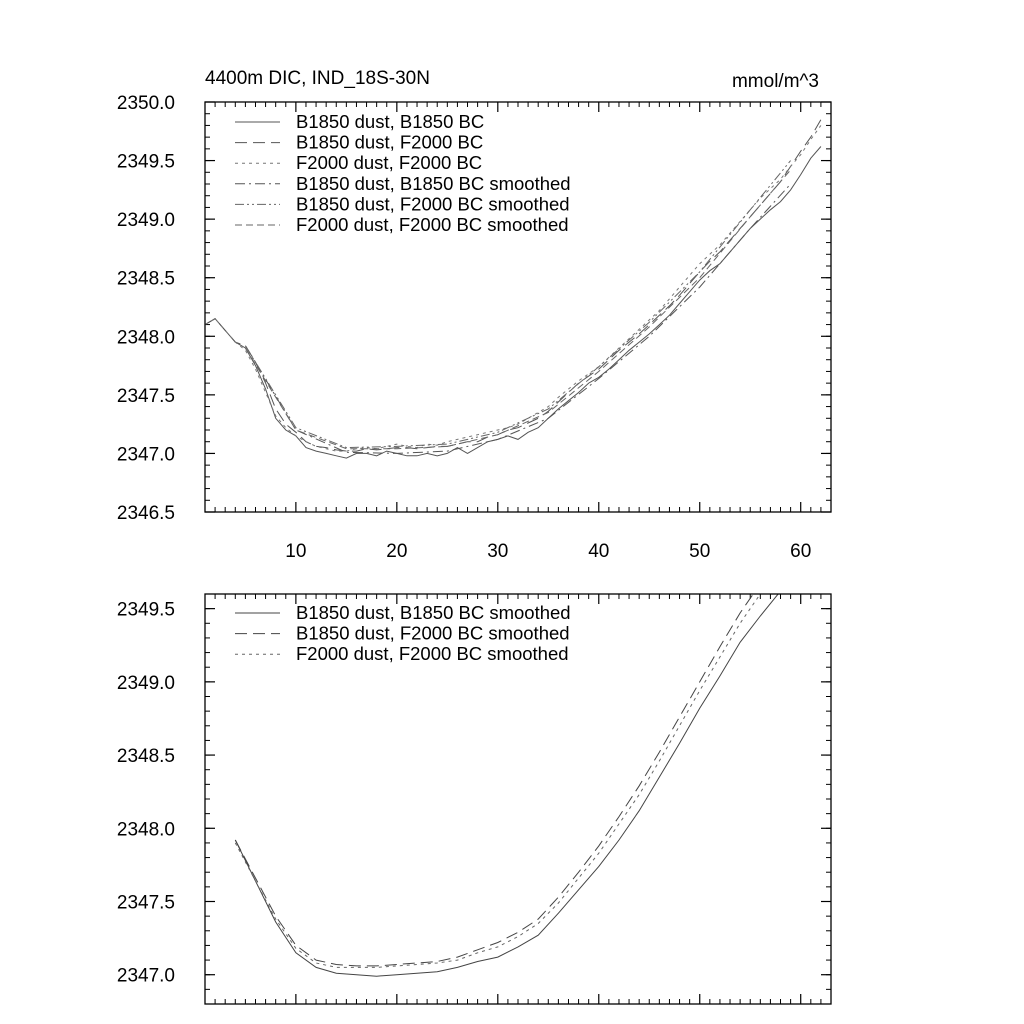  What do you see at coordinates (146, 396) in the screenshot?
I see `top-chart-y-tick-label: 2347.5` at bounding box center [146, 396].